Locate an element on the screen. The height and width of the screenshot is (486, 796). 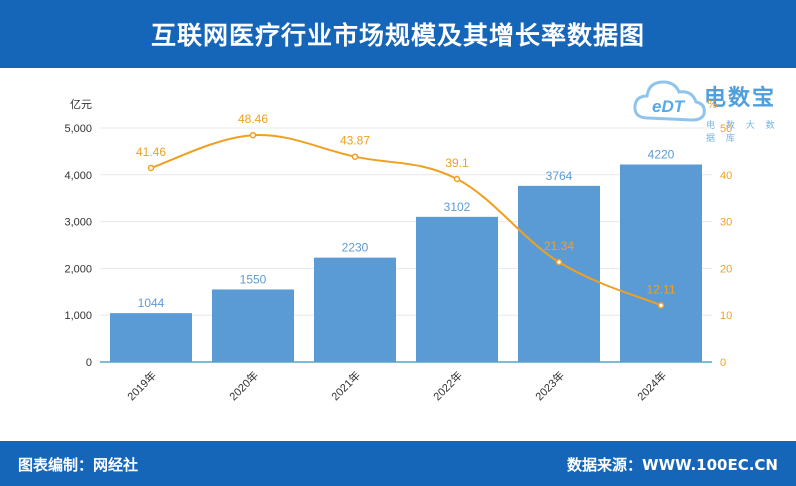
growth-value-label: 12.11 is located at coordinates (660, 289).